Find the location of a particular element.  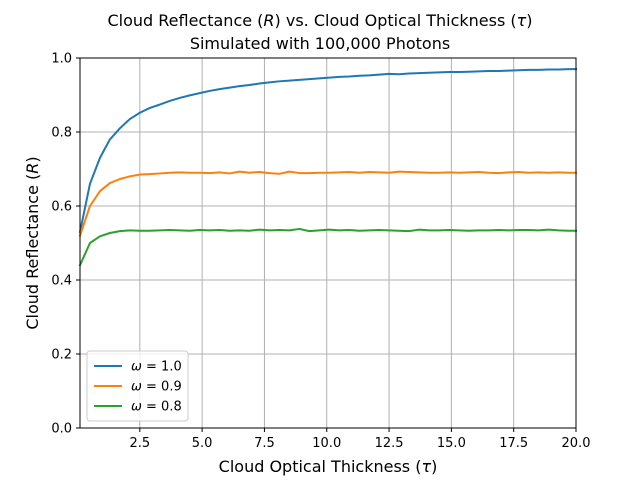

legend-label-omega-0-9: ω = 0.9 is located at coordinates (156, 387).